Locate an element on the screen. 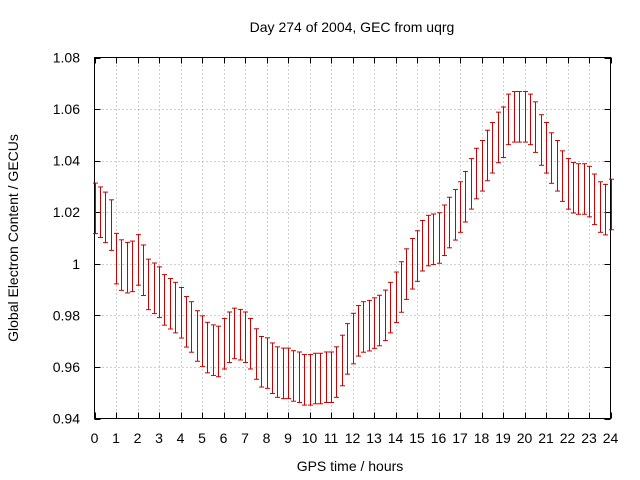  chart-title: Day 274 of 2004, GEC from uqrg is located at coordinates (352, 27).